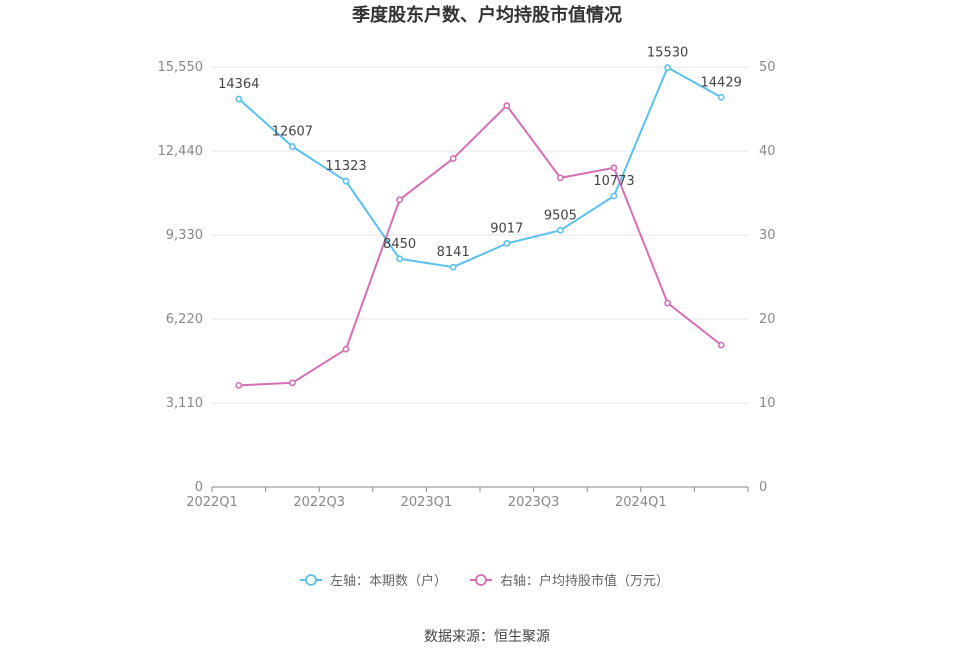 This screenshot has height=658, width=975. What do you see at coordinates (721, 82) in the screenshot?
I see `data-label: 14429` at bounding box center [721, 82].